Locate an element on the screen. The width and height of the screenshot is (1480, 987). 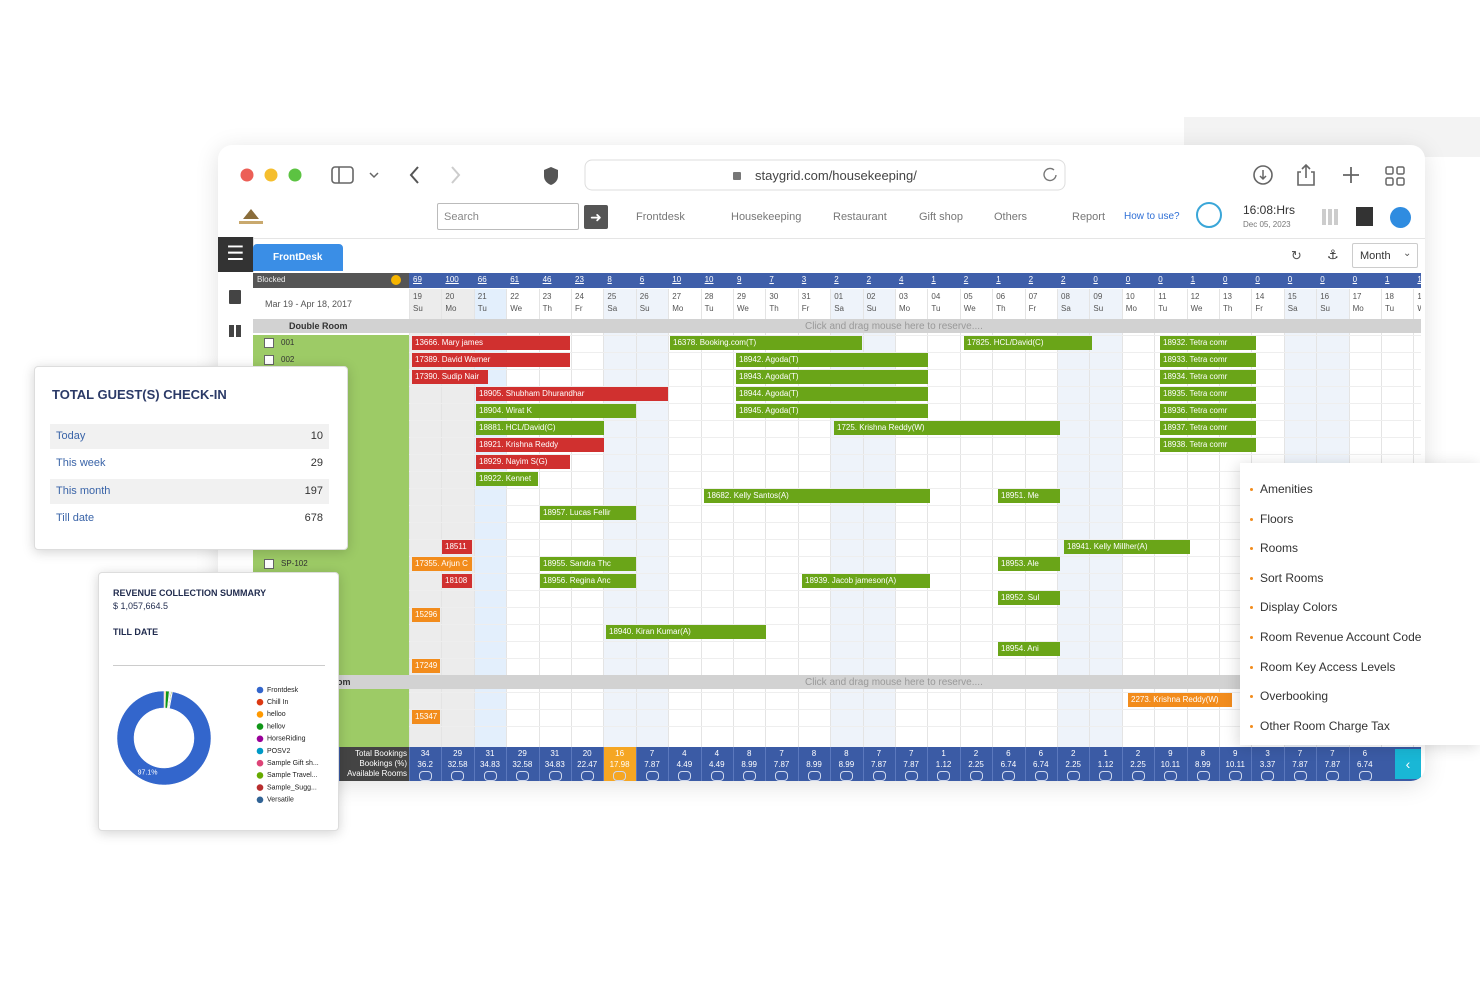
apps-icon is located at coordinates (235, 331).